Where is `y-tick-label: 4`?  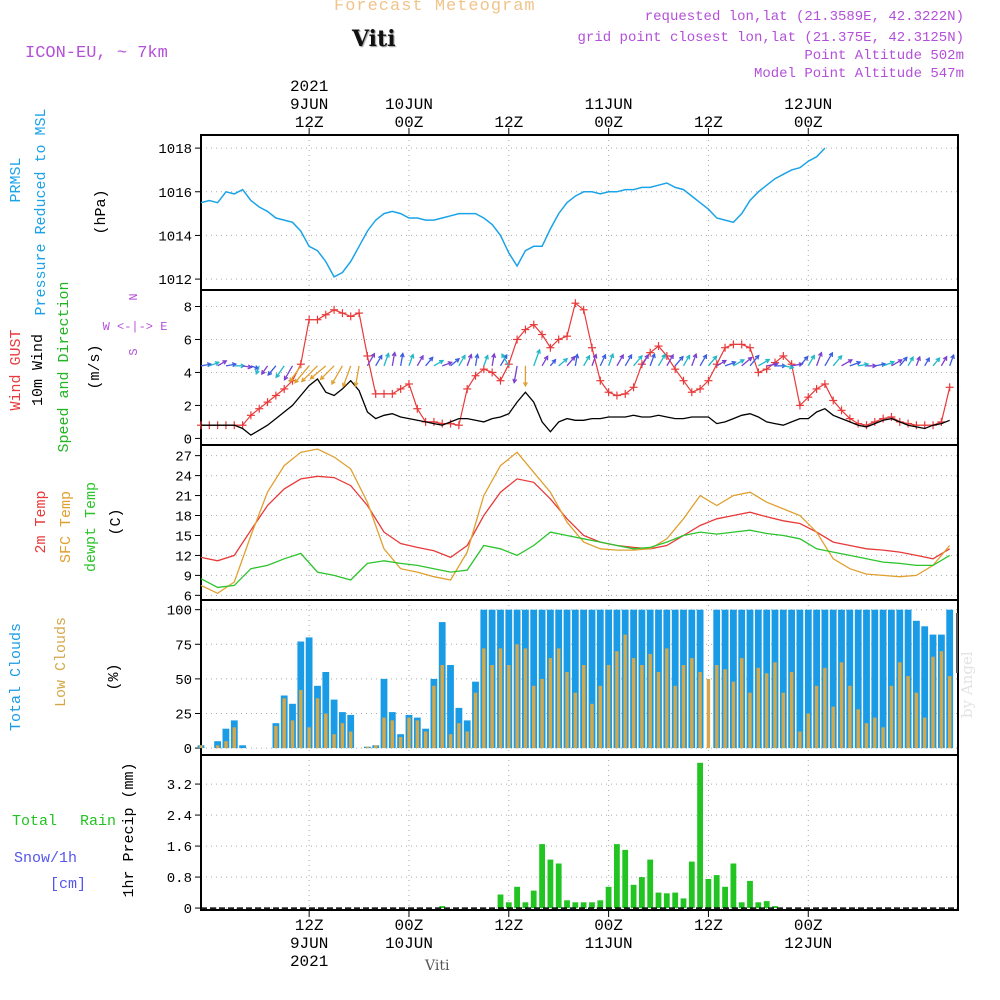
y-tick-label: 4 is located at coordinates (188, 374).